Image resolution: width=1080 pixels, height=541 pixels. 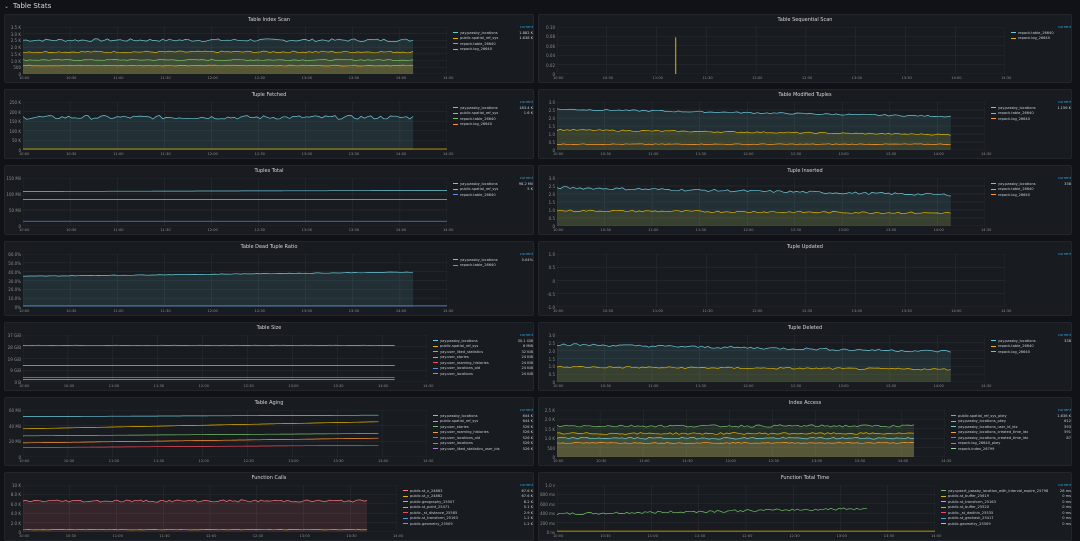 I want to click on panel-title: Index Access, so click(x=805, y=403).